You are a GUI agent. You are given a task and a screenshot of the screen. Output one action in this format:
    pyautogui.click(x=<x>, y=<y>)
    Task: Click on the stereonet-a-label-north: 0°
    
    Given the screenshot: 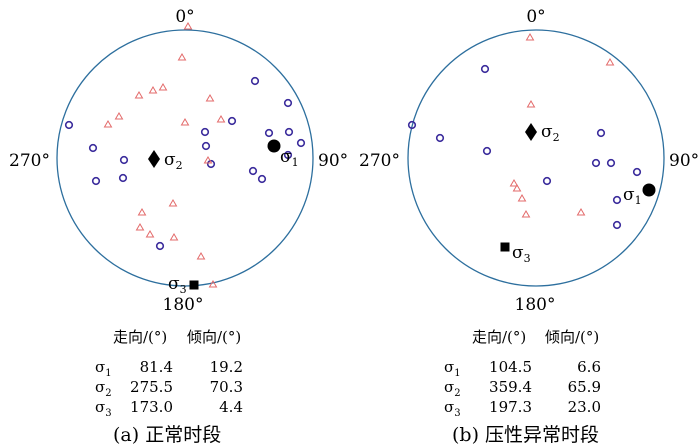 What is the action you would take?
    pyautogui.click(x=184, y=17)
    